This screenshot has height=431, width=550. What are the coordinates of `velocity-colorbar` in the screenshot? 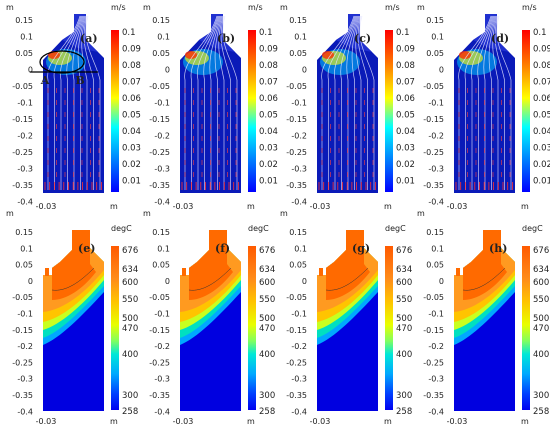 It's located at (115, 111).